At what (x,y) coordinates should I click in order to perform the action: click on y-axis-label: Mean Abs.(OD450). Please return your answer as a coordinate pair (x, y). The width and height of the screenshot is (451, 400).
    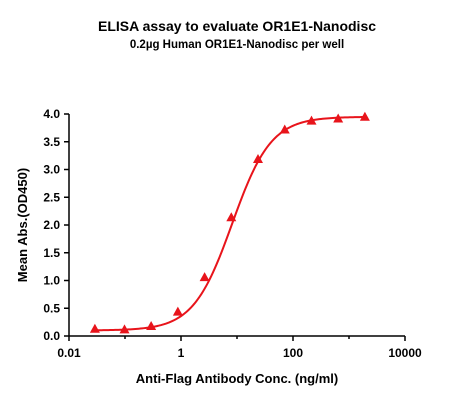
    Looking at the image, I should click on (22, 225).